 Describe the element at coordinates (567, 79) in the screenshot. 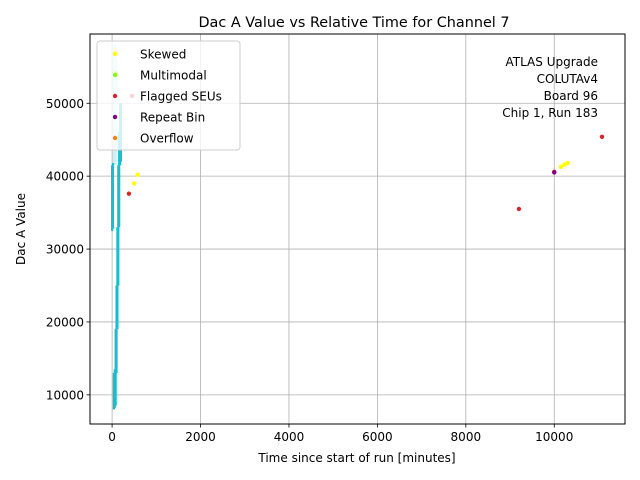

I see `annotation-line: COLUTAv4` at that location.